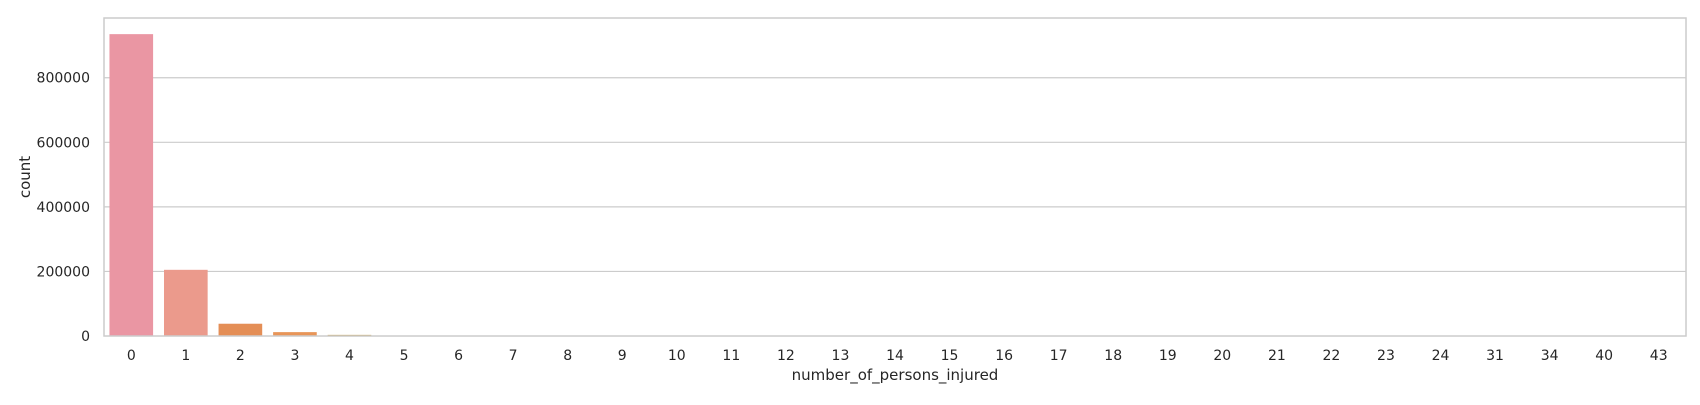 The height and width of the screenshot is (405, 1700). I want to click on x-tick-label: 12, so click(786, 356).